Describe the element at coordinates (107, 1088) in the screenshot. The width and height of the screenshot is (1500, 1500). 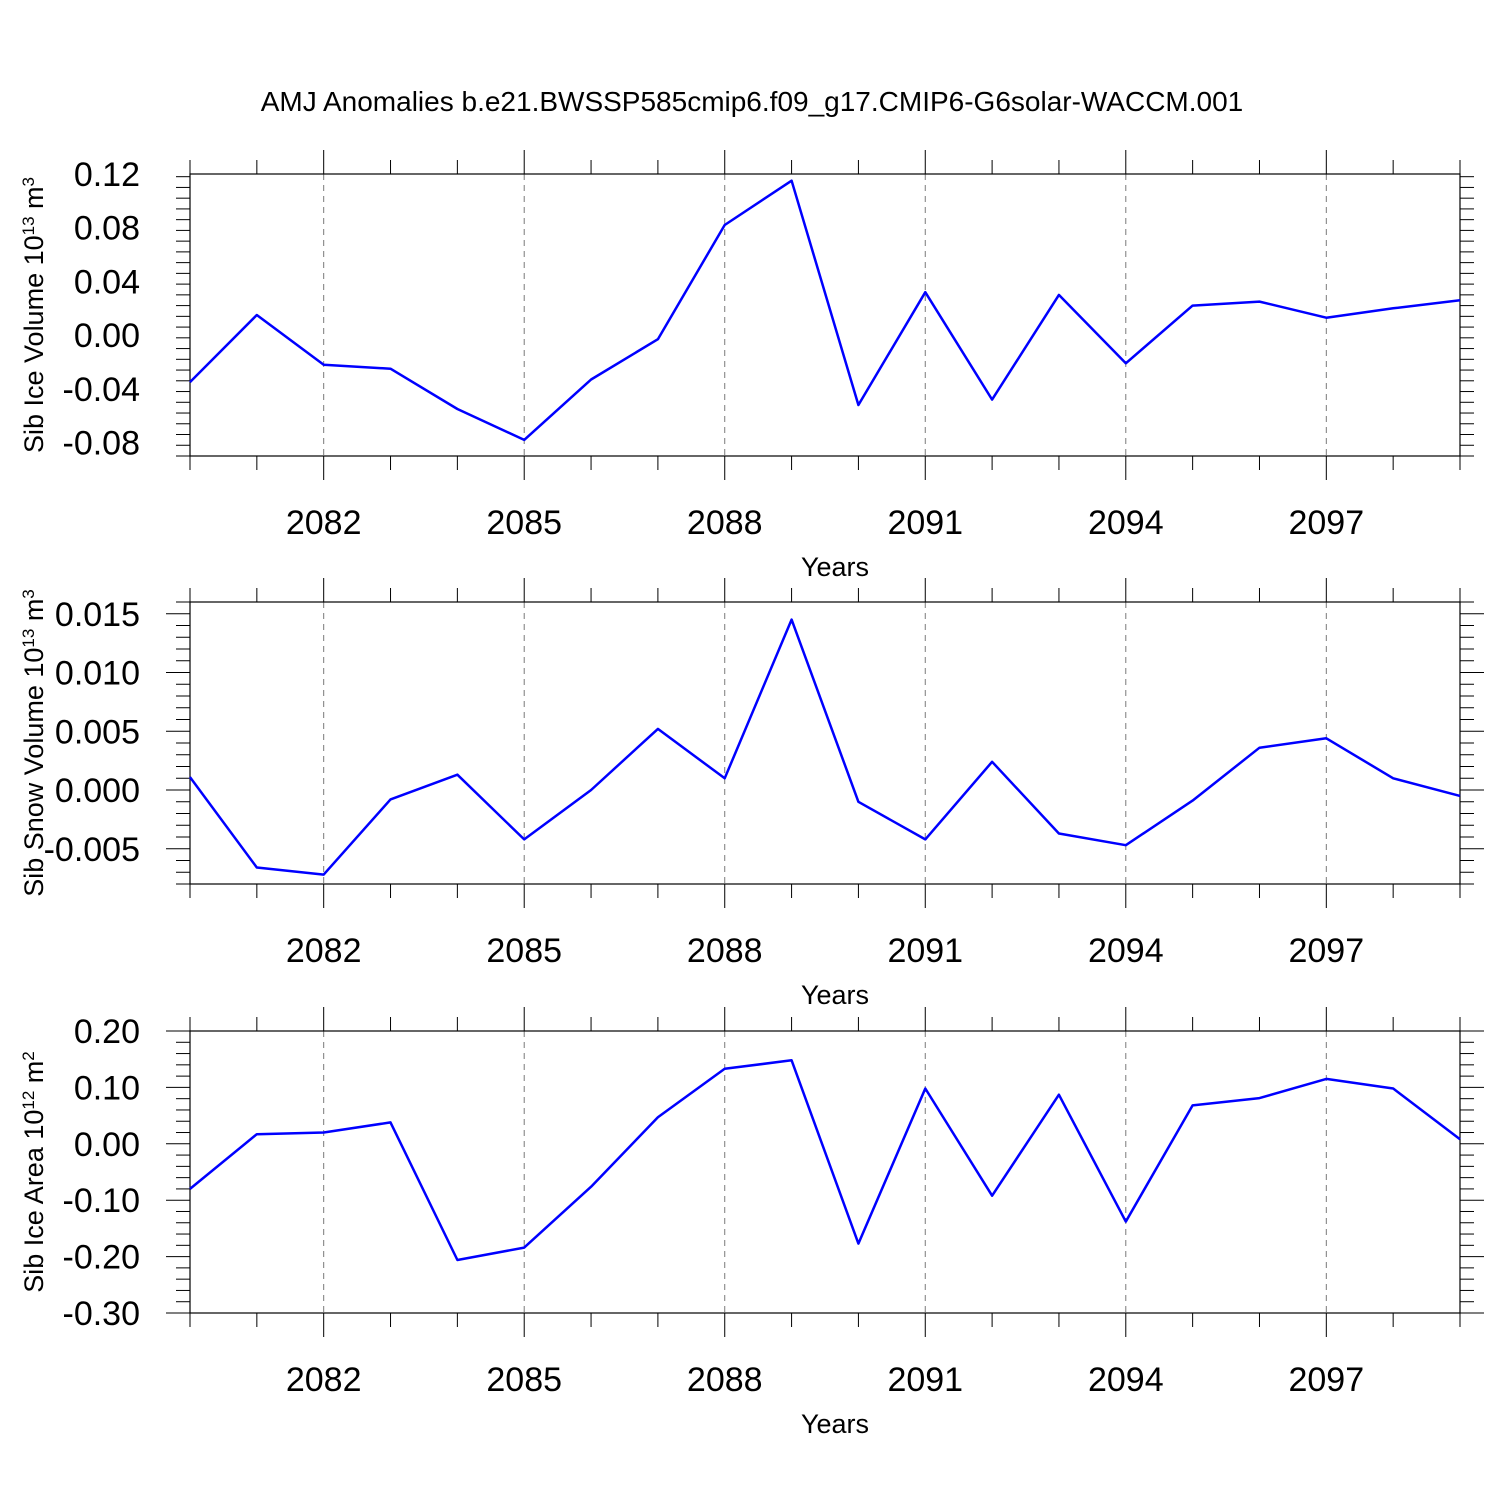
I see `y-tick-label: 0.10` at that location.